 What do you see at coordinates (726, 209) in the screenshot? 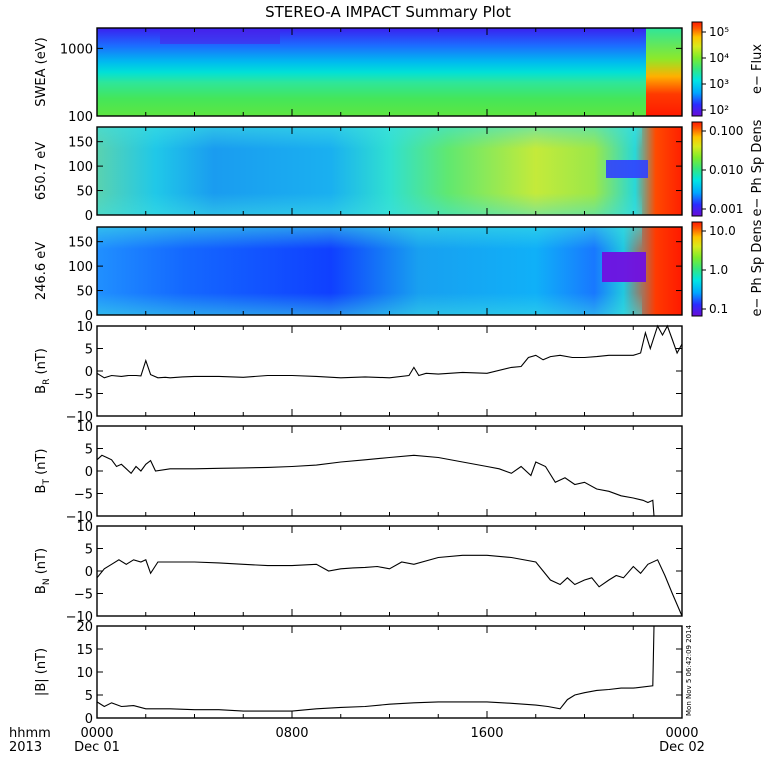
I see `colorbar-tick-label-pad650: 0.001` at bounding box center [726, 209].